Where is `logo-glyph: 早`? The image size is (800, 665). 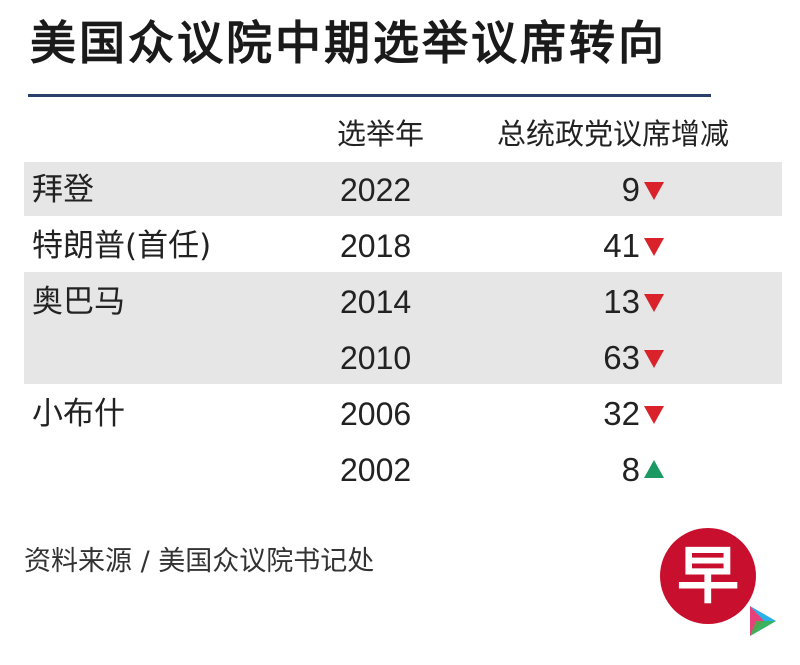 logo-glyph: 早 is located at coordinates (707, 575).